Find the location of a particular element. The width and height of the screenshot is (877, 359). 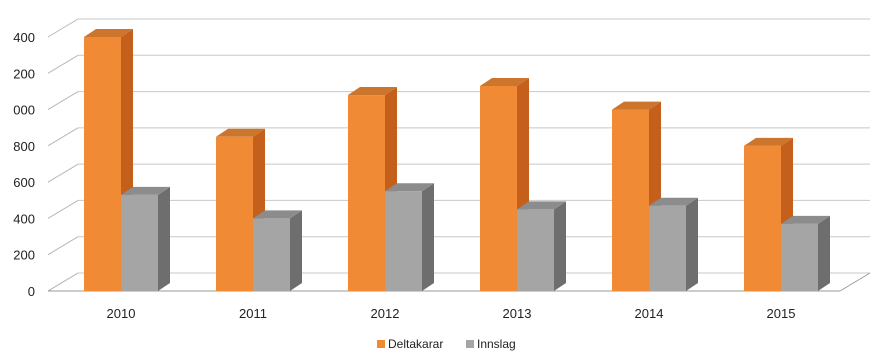

bar-innslag-2012 is located at coordinates (409, 237).